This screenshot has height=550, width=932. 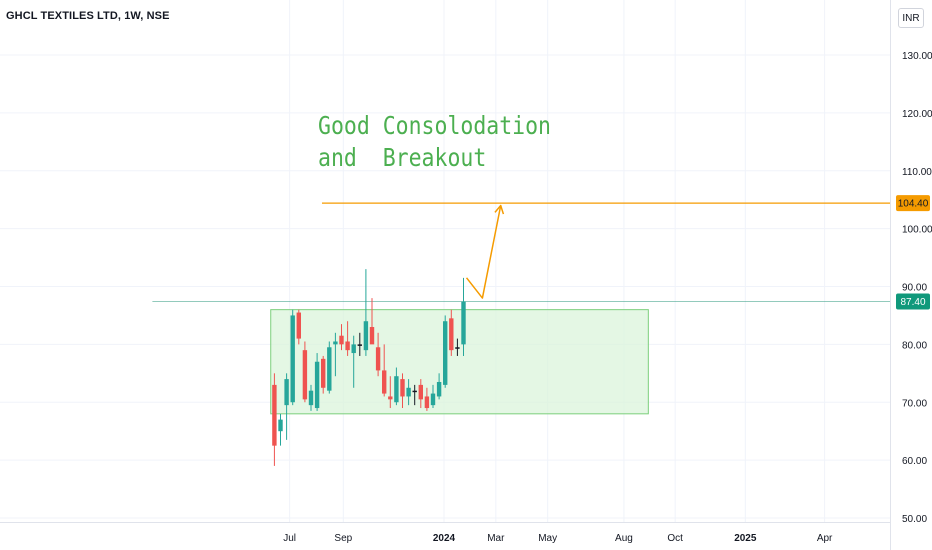 I want to click on x-tick-label: Oct, so click(x=675, y=538).